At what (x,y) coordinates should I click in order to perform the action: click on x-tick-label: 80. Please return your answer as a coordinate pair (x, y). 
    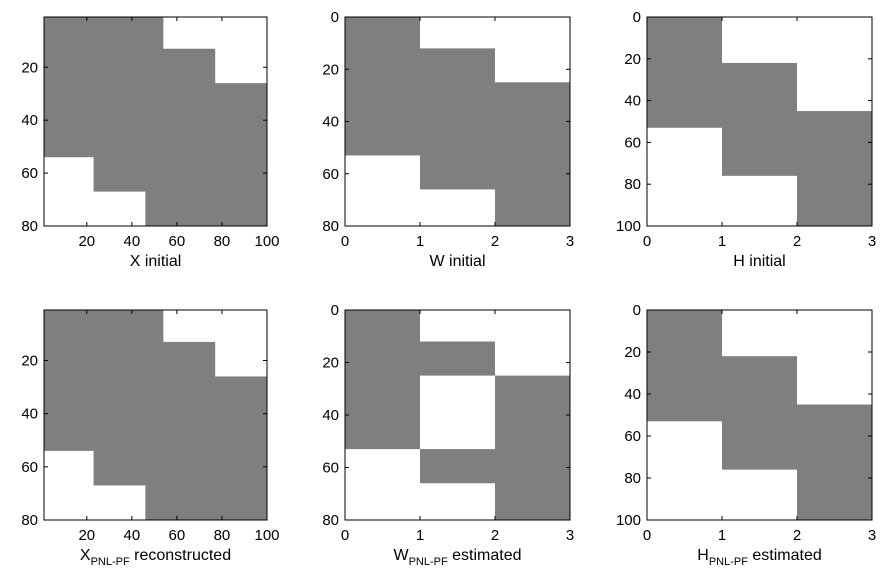
    Looking at the image, I should click on (222, 241).